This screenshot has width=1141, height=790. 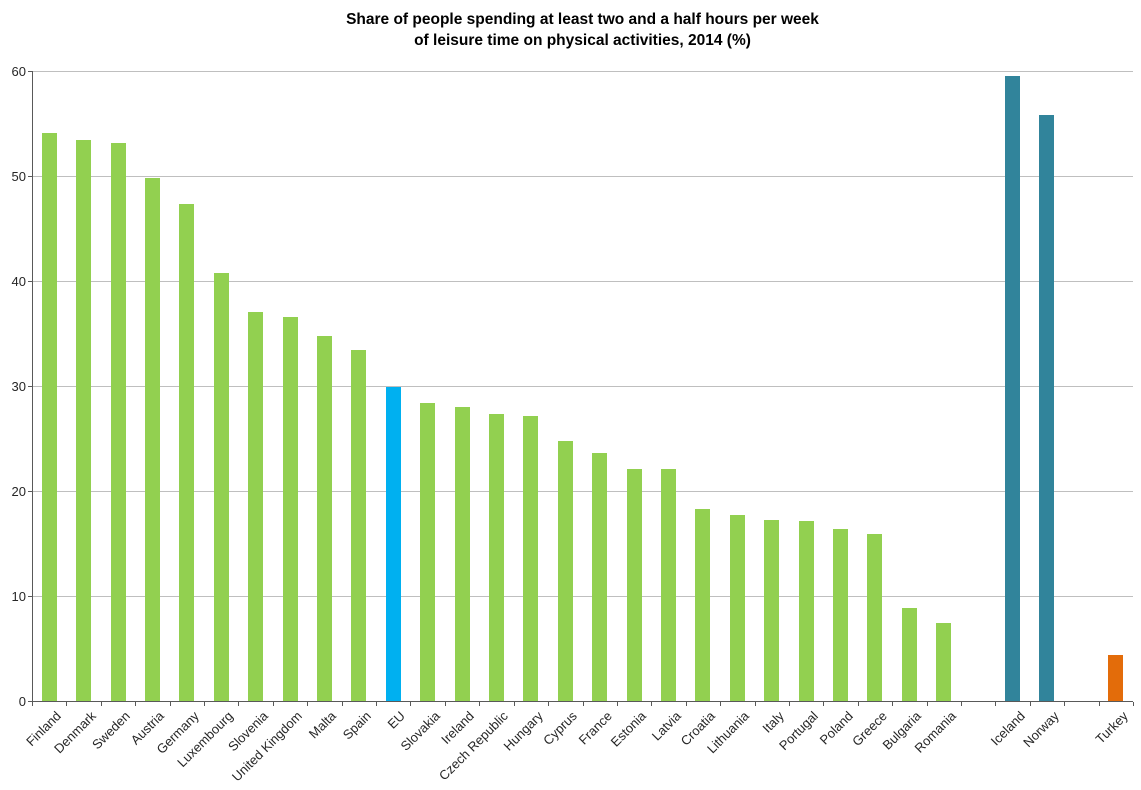 I want to click on bar-iceland, so click(x=1012, y=388).